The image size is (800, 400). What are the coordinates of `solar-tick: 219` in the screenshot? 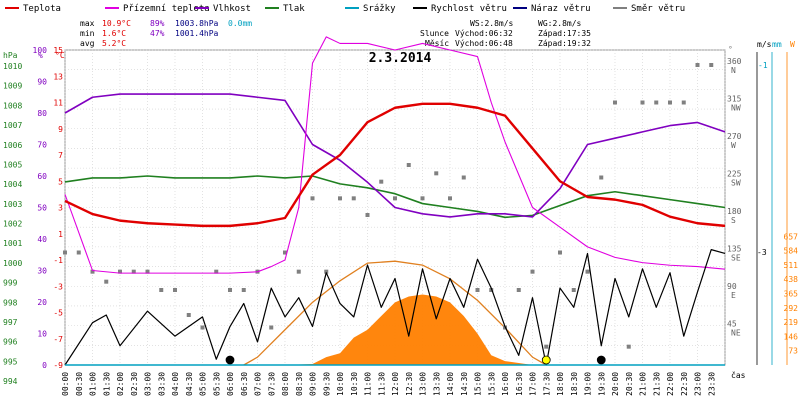 It's located at (791, 322).